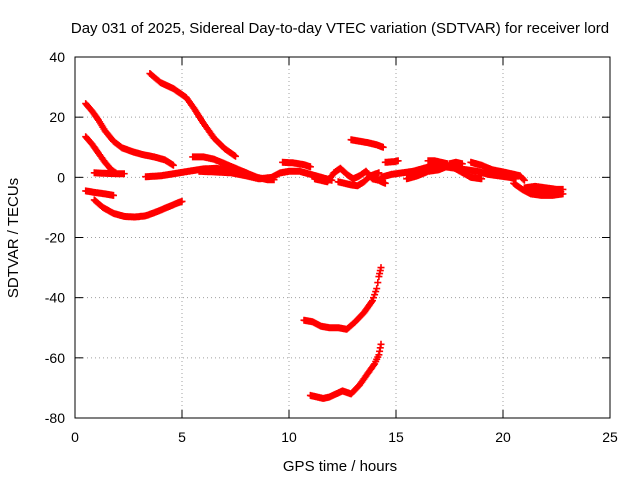 Image resolution: width=640 pixels, height=480 pixels. I want to click on series-arc-d, so click(99, 193).